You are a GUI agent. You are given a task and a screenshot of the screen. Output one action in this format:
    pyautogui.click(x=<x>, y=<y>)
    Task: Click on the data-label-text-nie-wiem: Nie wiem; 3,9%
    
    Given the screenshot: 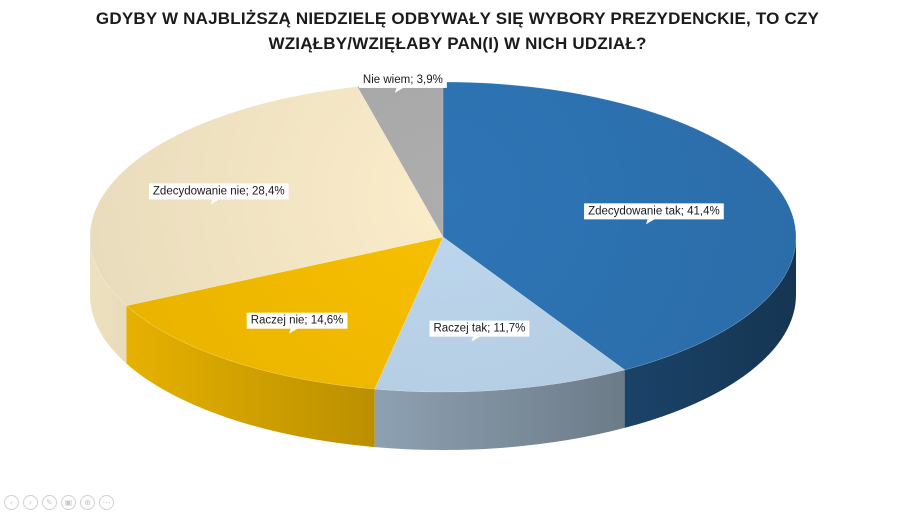 What is the action you would take?
    pyautogui.click(x=403, y=80)
    